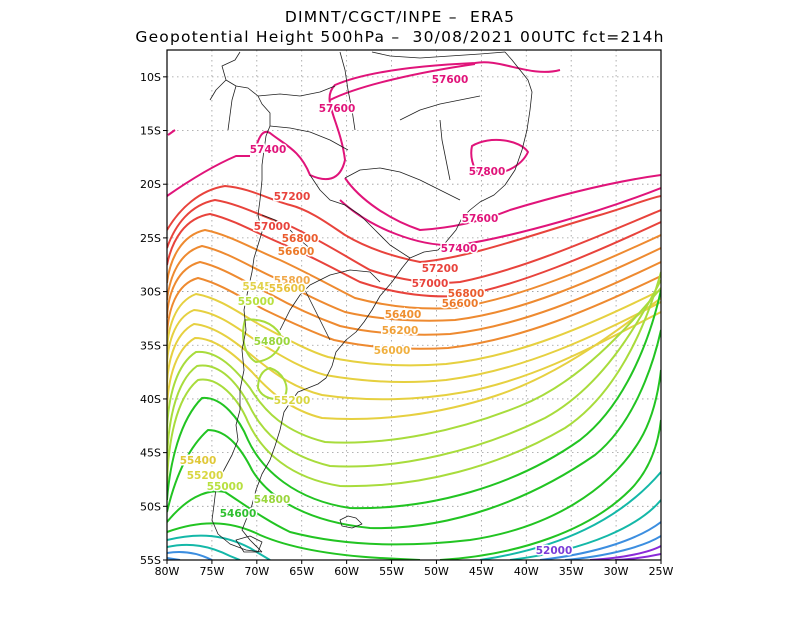 The height and width of the screenshot is (618, 800). I want to click on x-tick-label: 70W, so click(256, 571).